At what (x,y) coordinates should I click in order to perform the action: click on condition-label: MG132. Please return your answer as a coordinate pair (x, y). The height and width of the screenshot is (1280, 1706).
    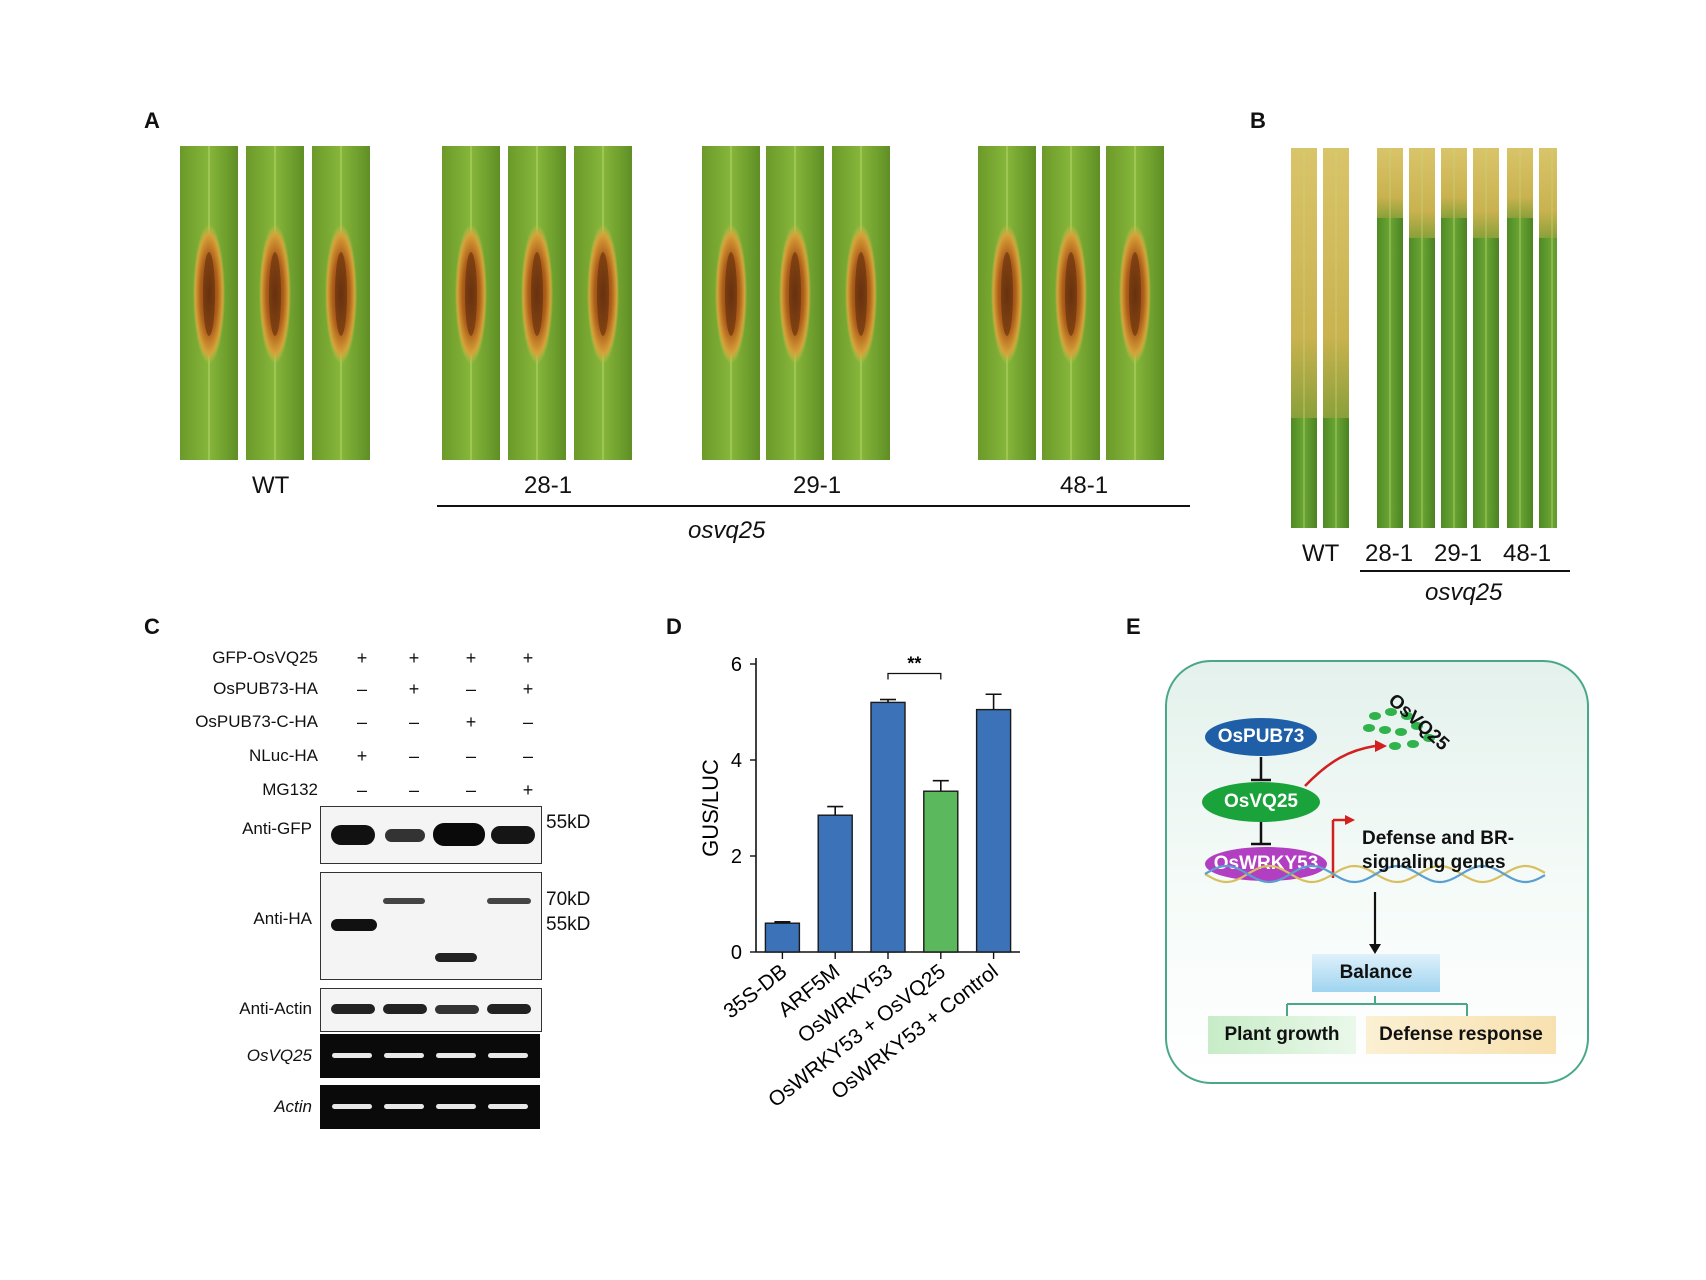
    Looking at the image, I should click on (290, 789).